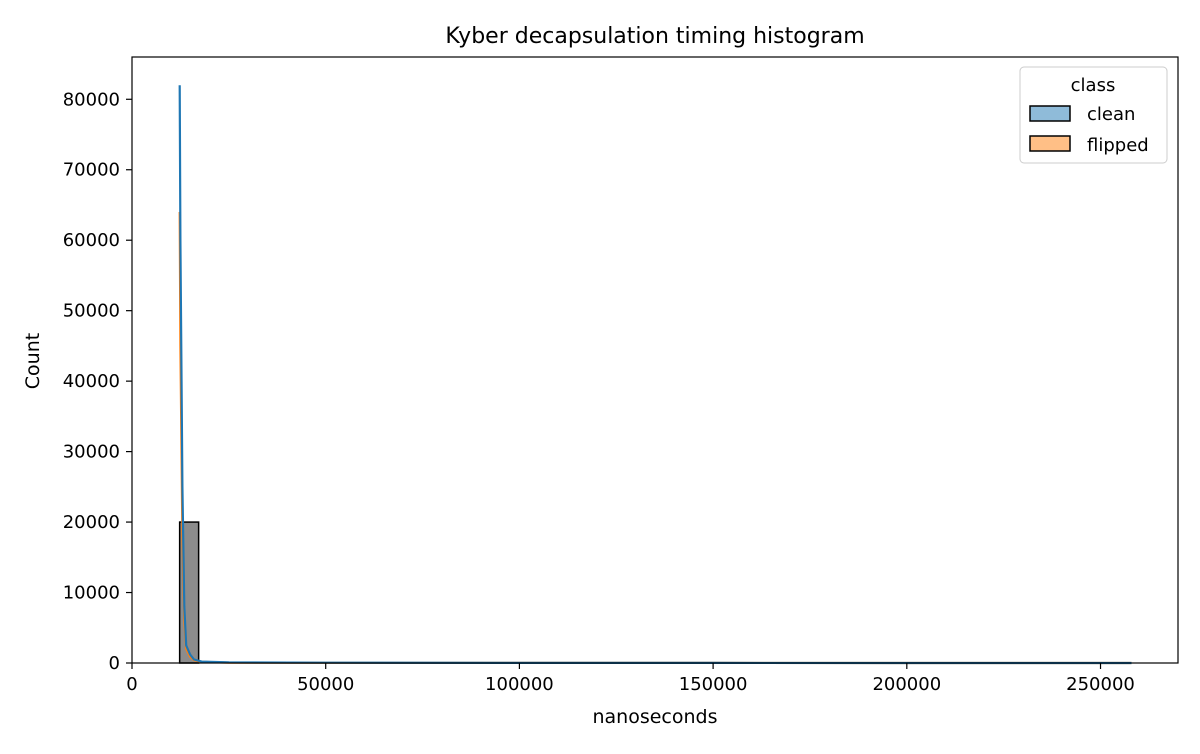  I want to click on y-tick-label: 0, so click(114, 663).